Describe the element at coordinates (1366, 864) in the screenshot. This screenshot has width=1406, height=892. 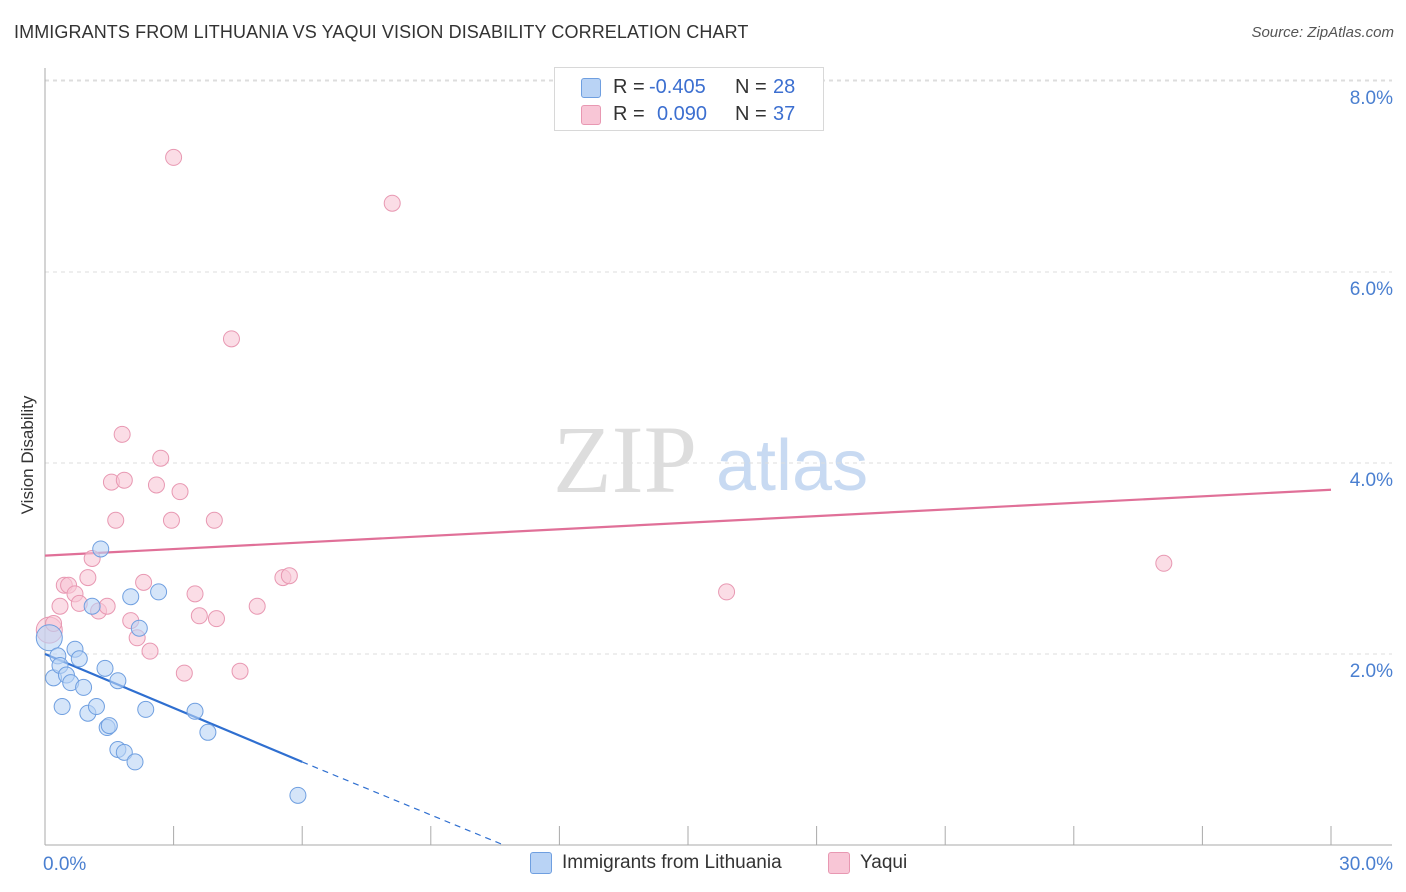
I see `x-tick-label: 30.0%` at that location.